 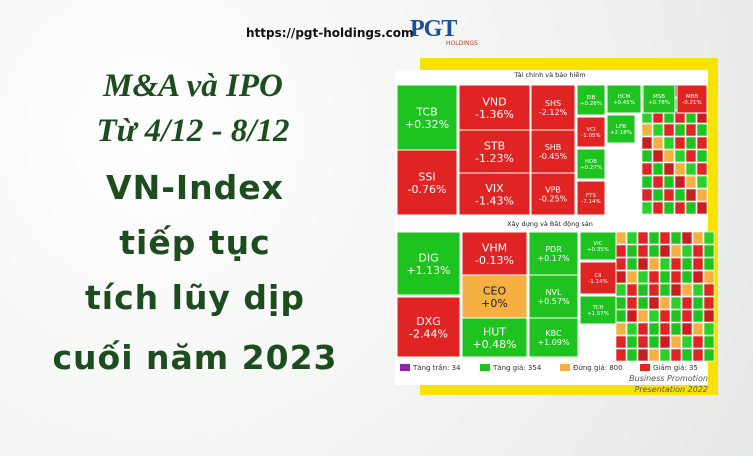 I want to click on change: -2.12%, so click(x=553, y=112).